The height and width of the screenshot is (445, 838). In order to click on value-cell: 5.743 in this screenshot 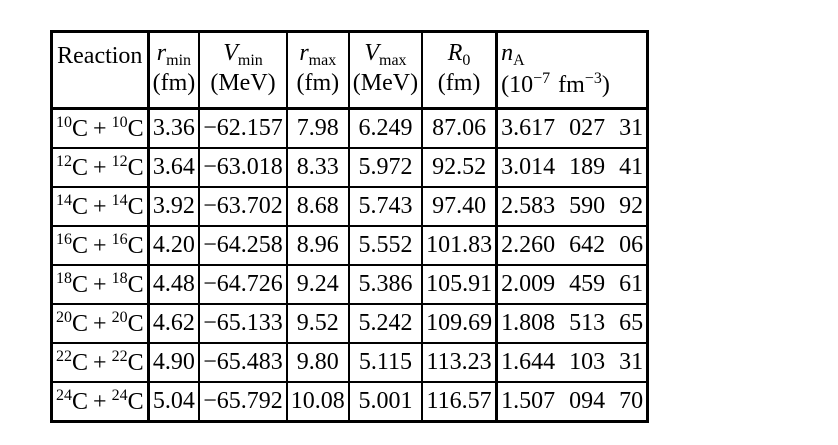, I will do `click(385, 206)`.